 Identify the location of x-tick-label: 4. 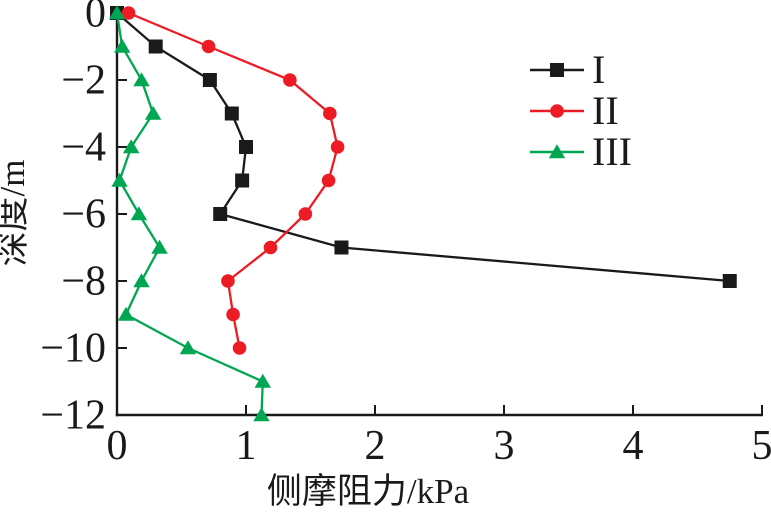
(633, 446).